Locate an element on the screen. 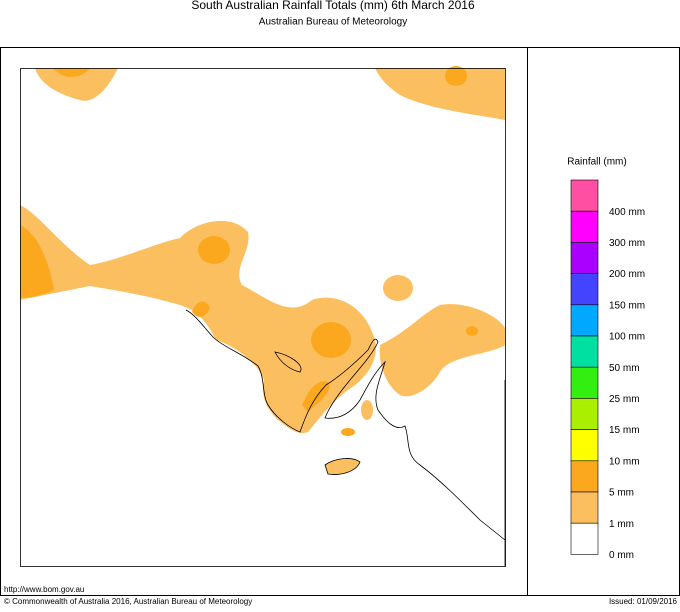  legend-label: 150 mm is located at coordinates (627, 305).